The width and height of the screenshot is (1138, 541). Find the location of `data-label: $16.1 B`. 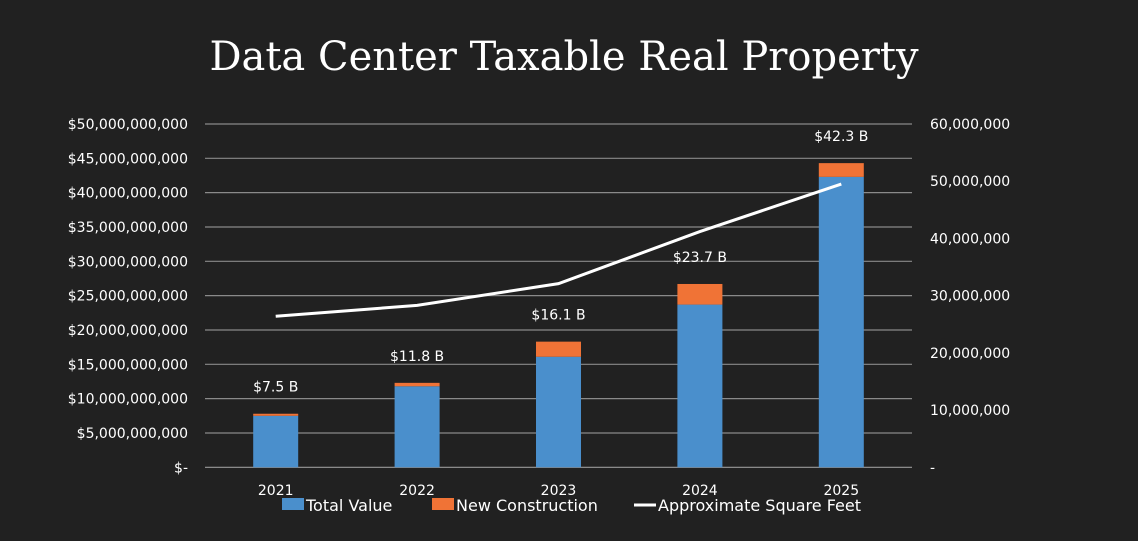

data-label: $16.1 B is located at coordinates (558, 316).